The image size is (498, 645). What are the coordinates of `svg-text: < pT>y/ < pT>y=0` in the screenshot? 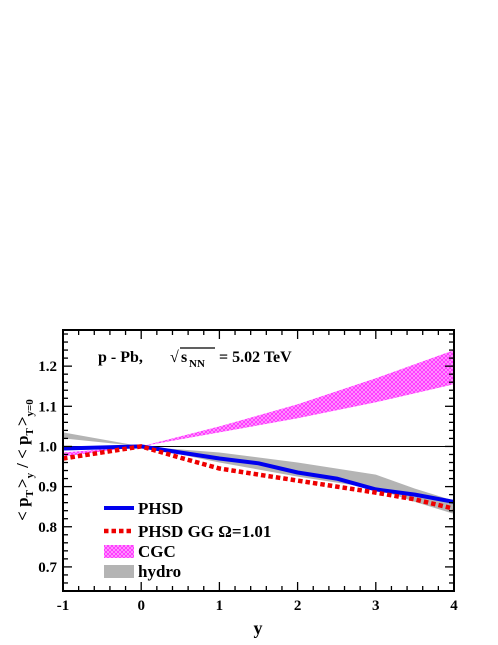 It's located at (24, 460).